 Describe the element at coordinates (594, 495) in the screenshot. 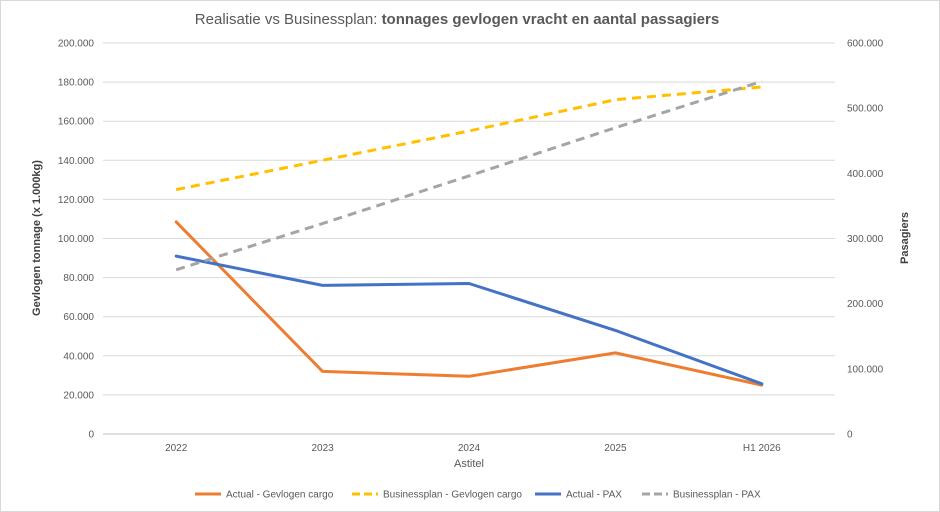

I see `legend-label: Actual - PAX` at that location.